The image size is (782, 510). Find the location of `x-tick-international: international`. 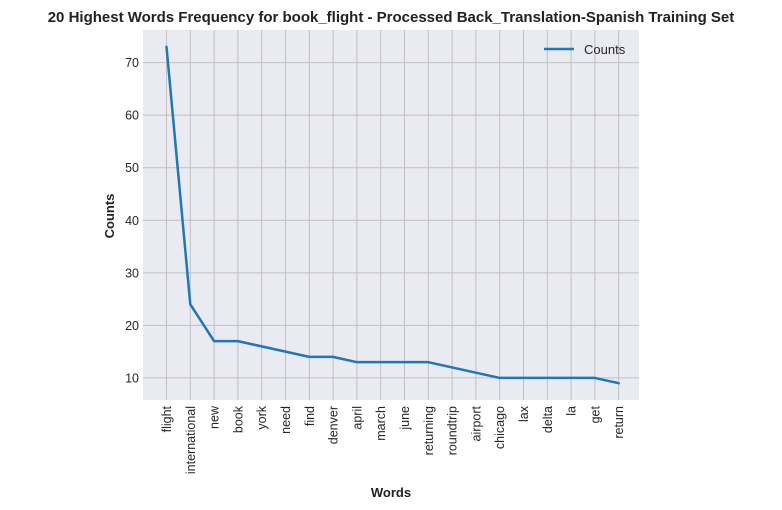

x-tick-international: international is located at coordinates (191, 440).